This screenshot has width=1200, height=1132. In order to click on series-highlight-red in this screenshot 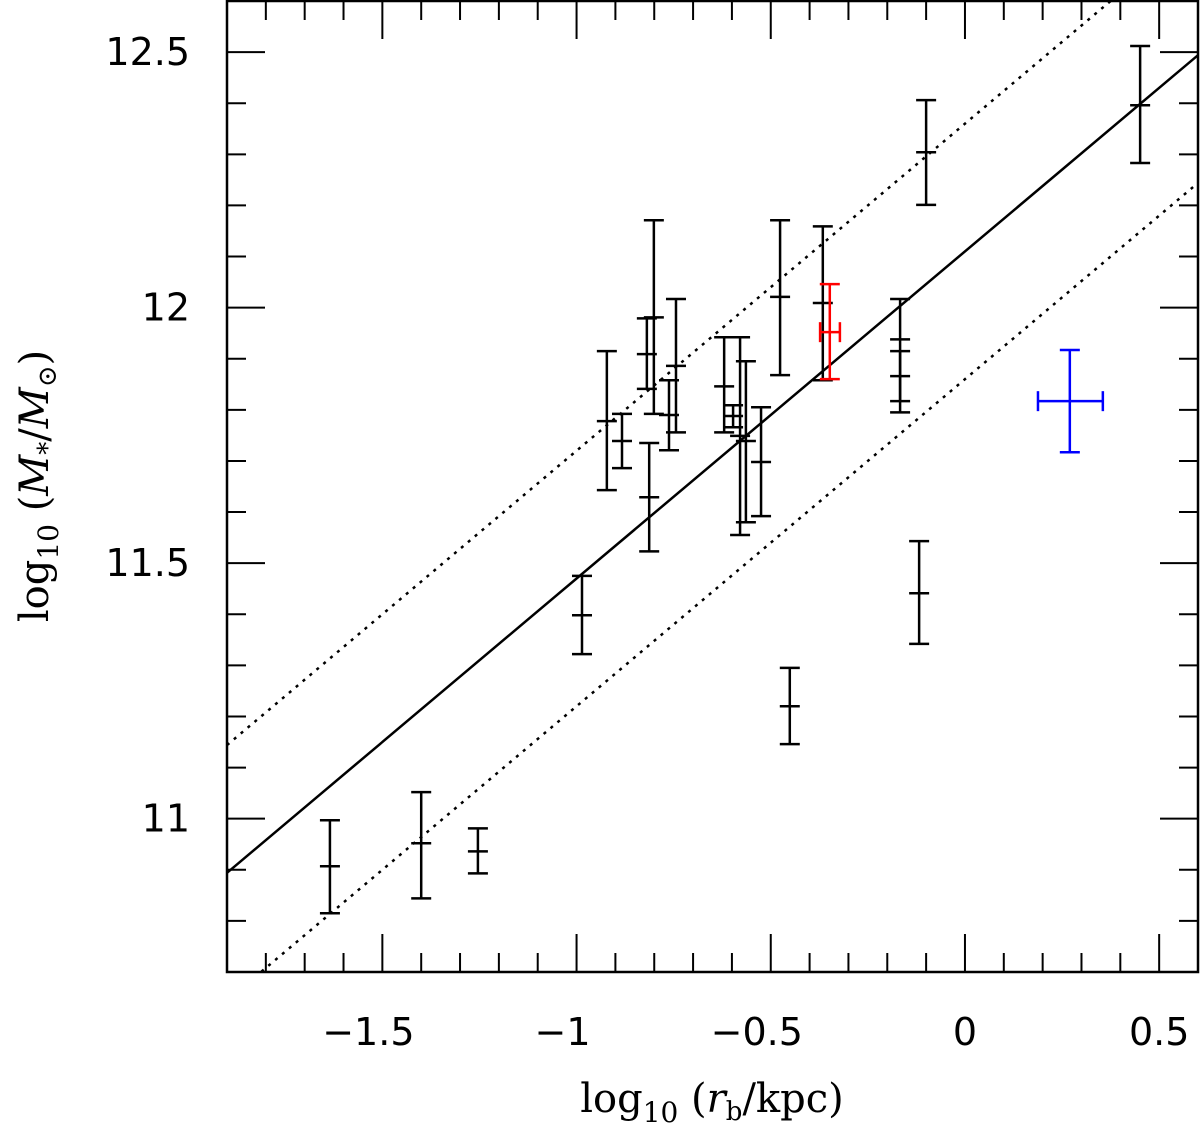, I will do `click(830, 331)`.